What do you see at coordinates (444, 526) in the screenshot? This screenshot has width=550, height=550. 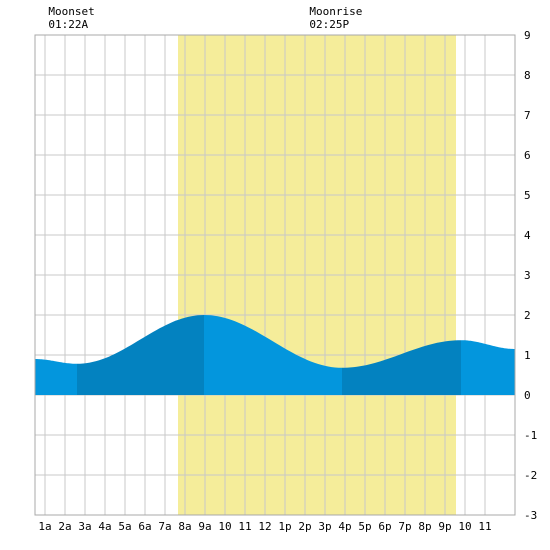 I see `x-tick-label-20: 9p` at bounding box center [444, 526].